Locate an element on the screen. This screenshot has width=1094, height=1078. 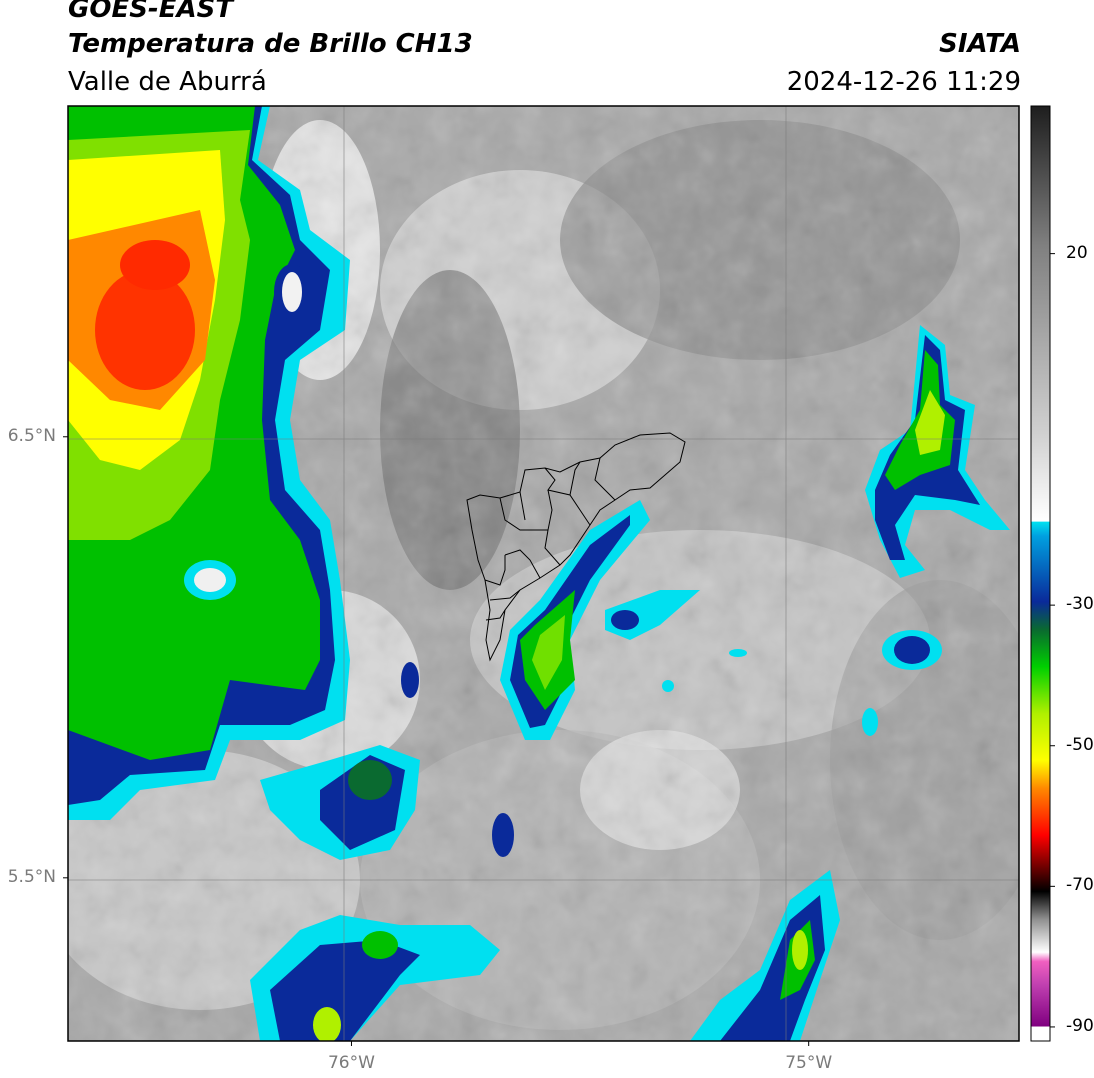
agency-title: SIATA is located at coordinates (980, 44).